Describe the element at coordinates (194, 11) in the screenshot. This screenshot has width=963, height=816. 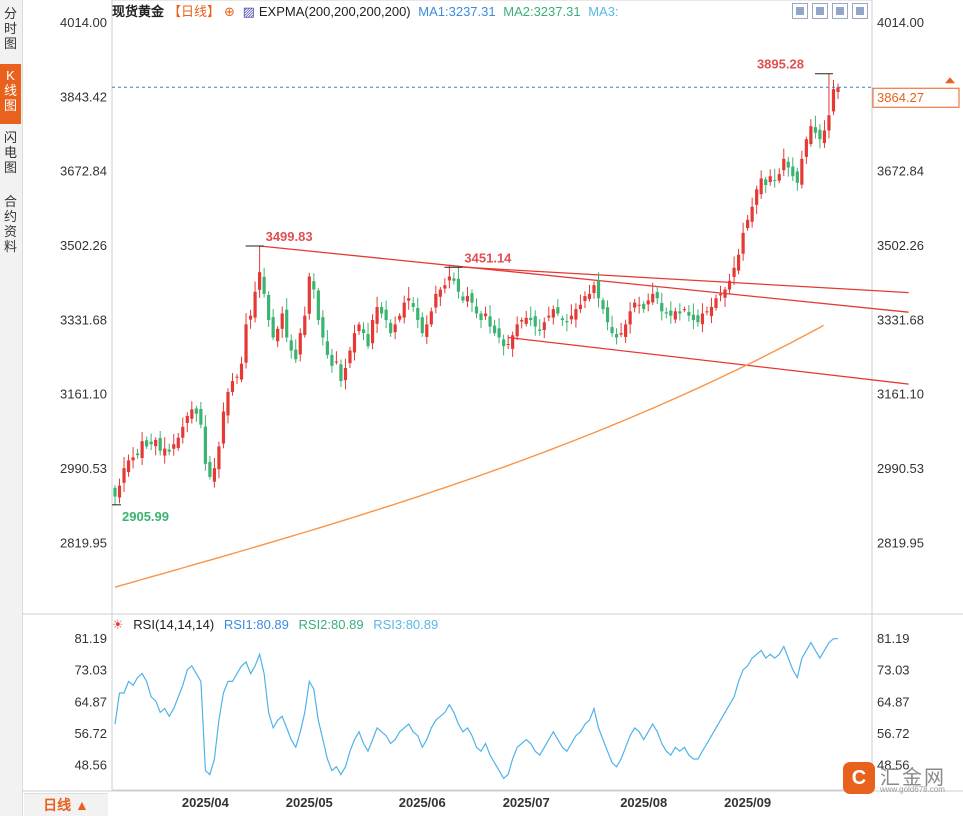
I see `period-label: 【日线】` at that location.